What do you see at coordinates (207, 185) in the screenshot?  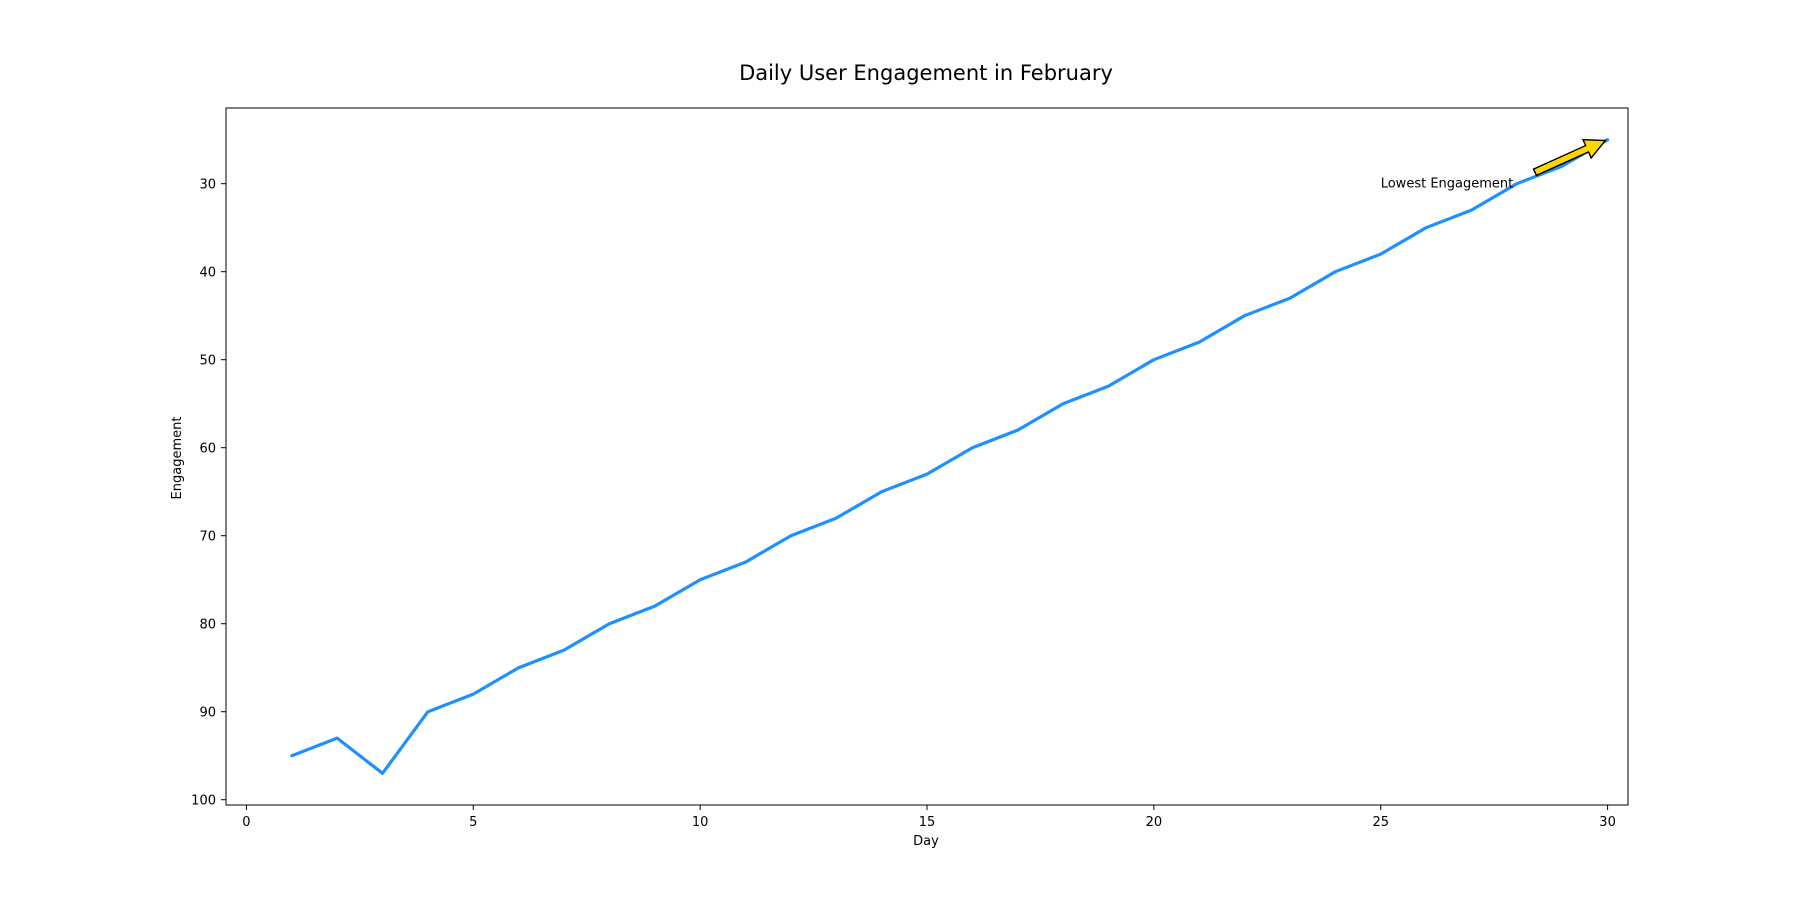 I see `y-tick-label: 30` at bounding box center [207, 185].